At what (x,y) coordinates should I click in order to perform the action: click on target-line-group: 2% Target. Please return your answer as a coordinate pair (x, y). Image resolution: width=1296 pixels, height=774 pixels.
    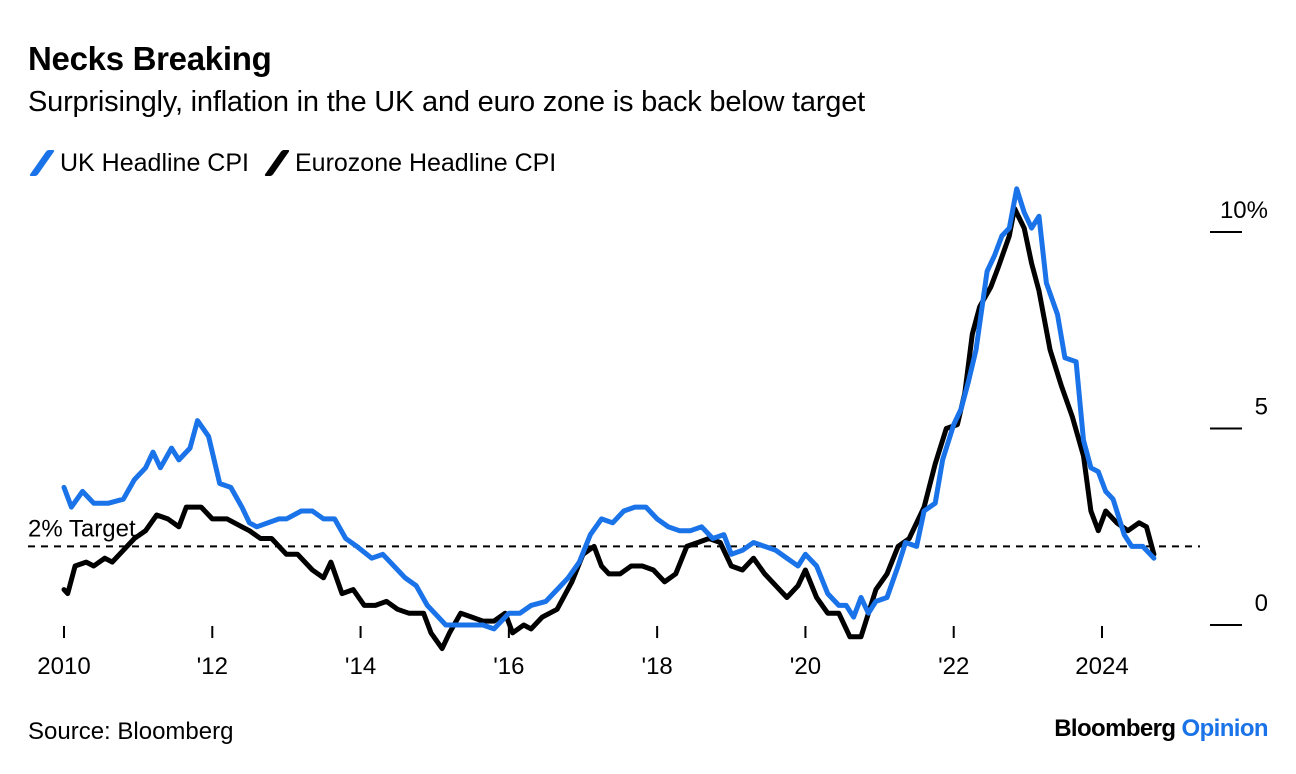
    Looking at the image, I should click on (614, 531).